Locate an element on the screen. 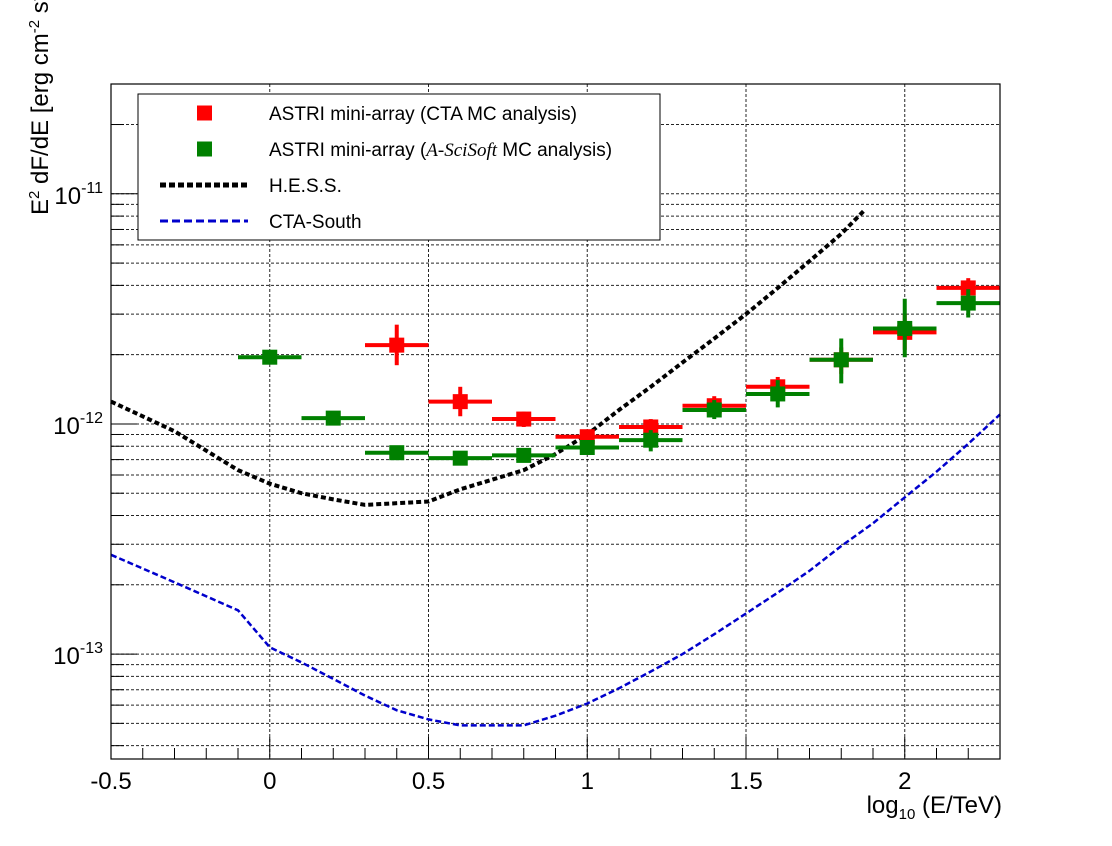  y-axis-title-text: E2 dF/dE [erg cm-2 s-1] is located at coordinates (40, 107).